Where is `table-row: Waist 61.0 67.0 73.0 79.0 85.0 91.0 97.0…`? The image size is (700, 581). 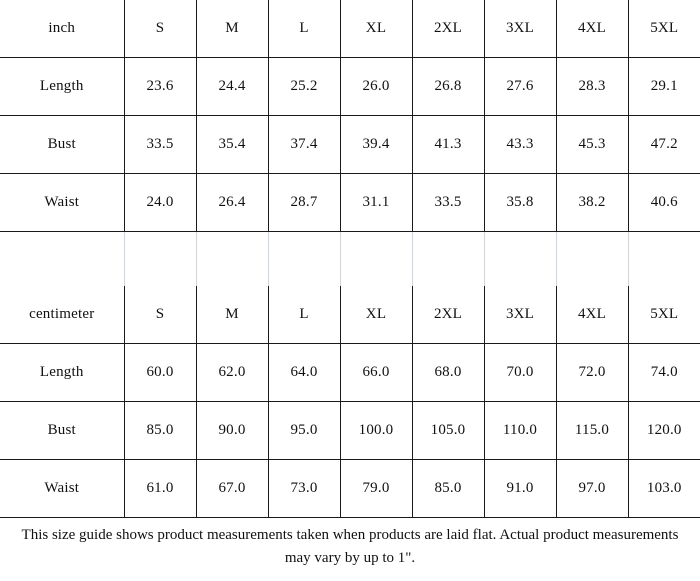 table-row: Waist 61.0 67.0 73.0 79.0 85.0 91.0 97.0… is located at coordinates (350, 488).